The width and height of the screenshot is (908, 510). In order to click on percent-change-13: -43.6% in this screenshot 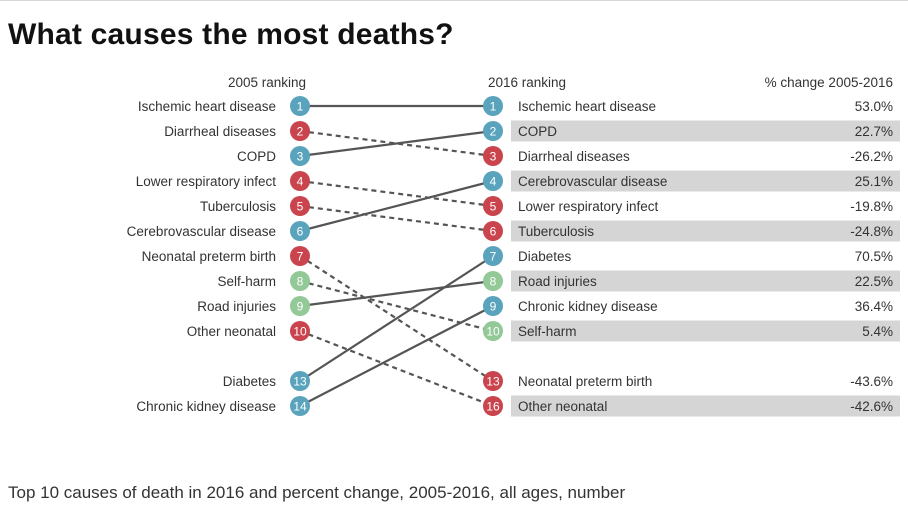, I will do `click(871, 381)`.